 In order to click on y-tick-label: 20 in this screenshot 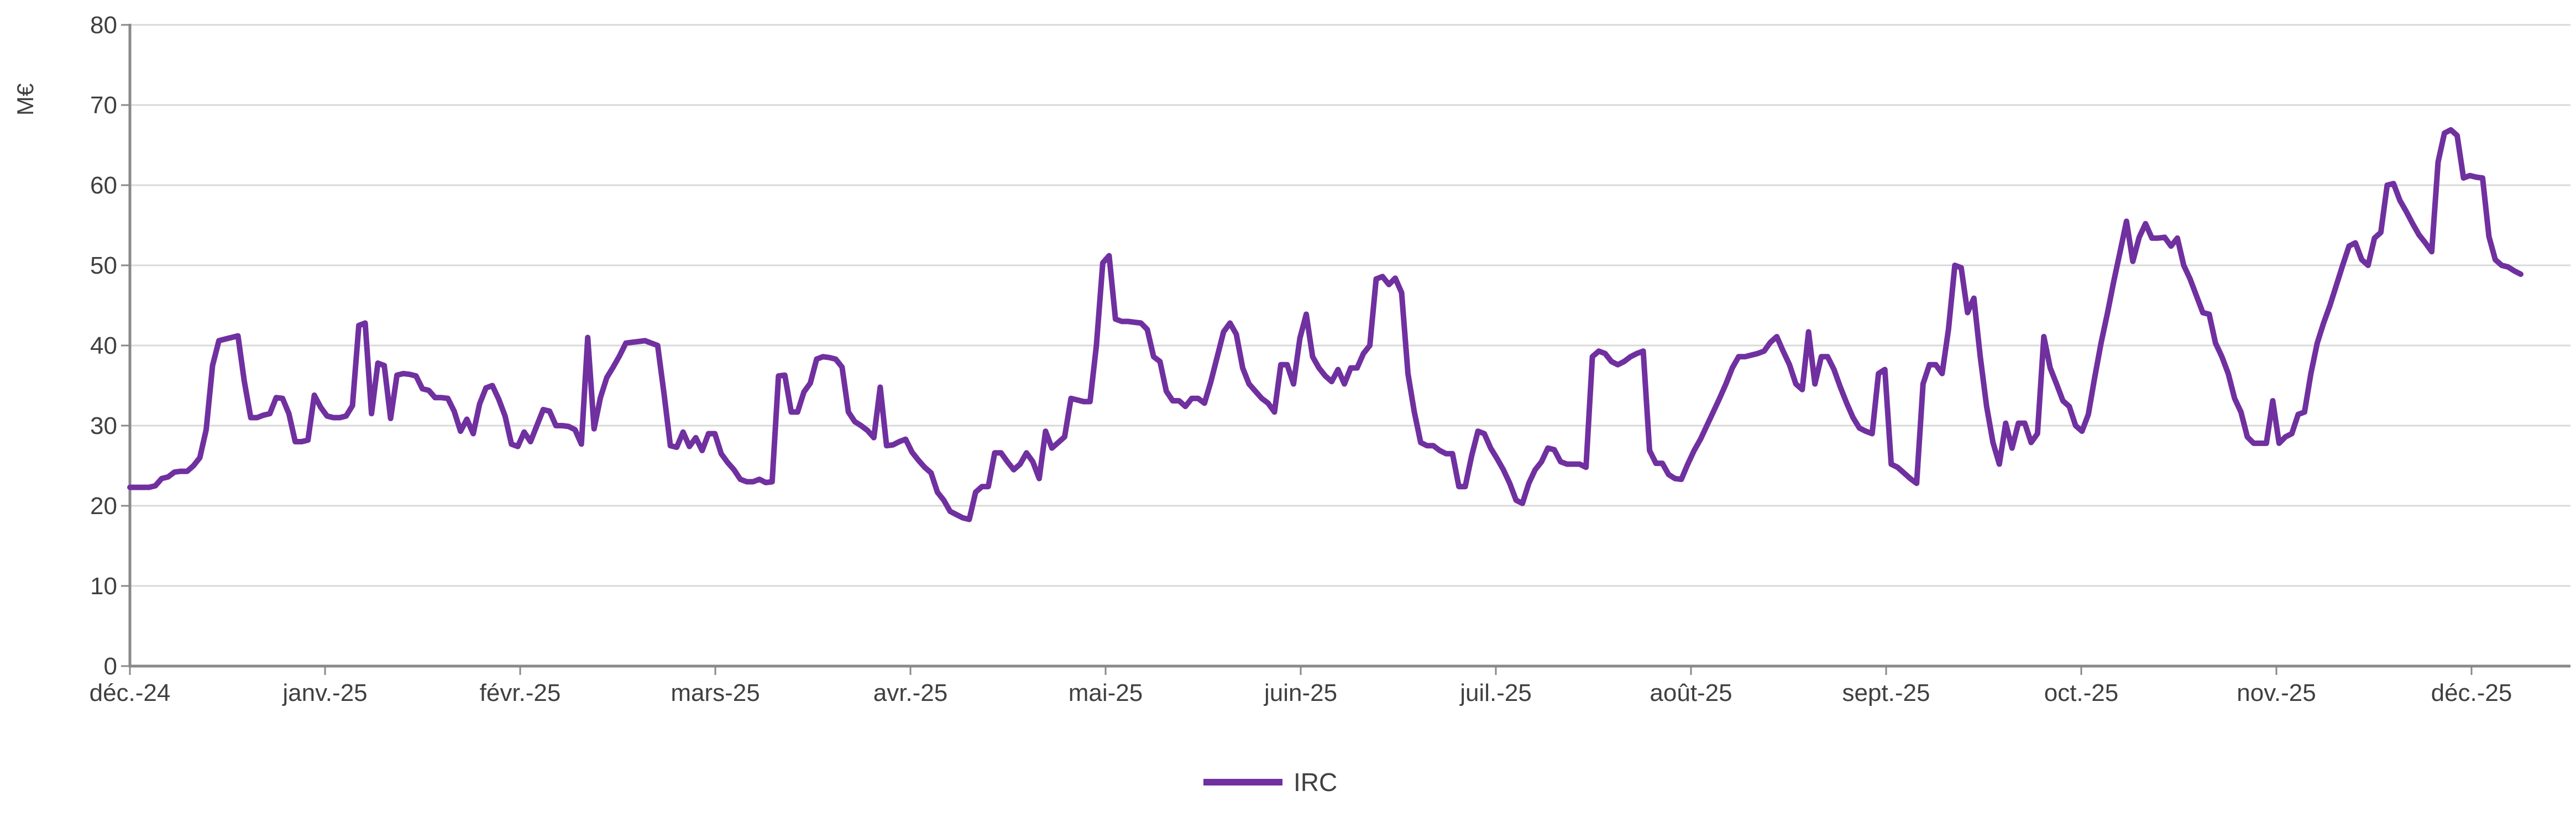, I will do `click(103, 507)`.